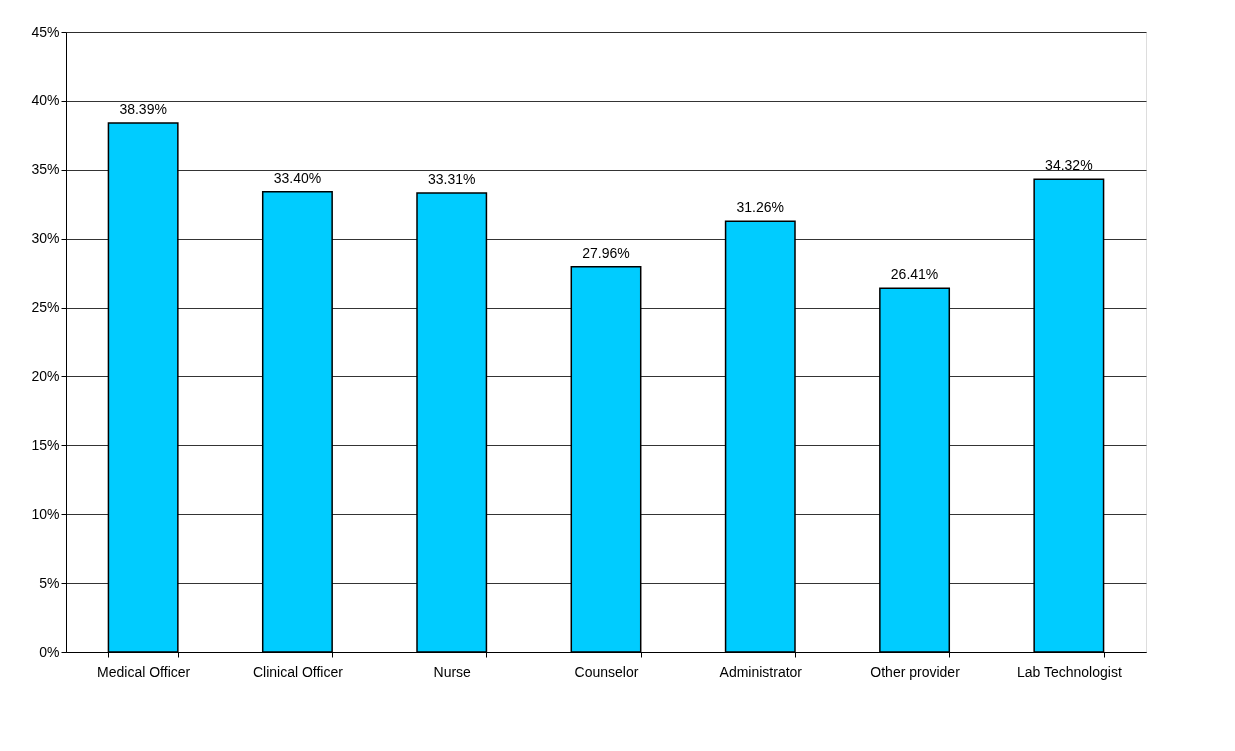 This screenshot has width=1235, height=751. I want to click on y-tick-label: 35%, so click(45, 169).